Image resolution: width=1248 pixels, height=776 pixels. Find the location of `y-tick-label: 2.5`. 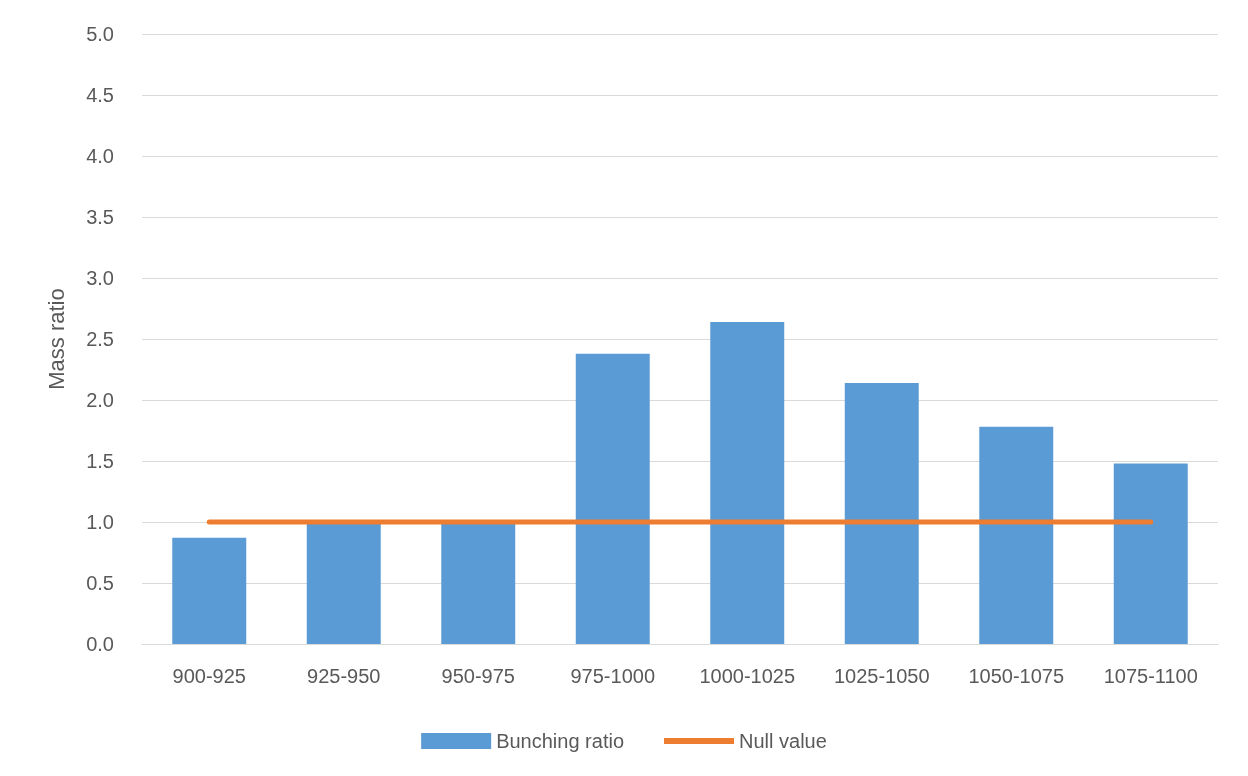

y-tick-label: 2.5 is located at coordinates (100, 339).